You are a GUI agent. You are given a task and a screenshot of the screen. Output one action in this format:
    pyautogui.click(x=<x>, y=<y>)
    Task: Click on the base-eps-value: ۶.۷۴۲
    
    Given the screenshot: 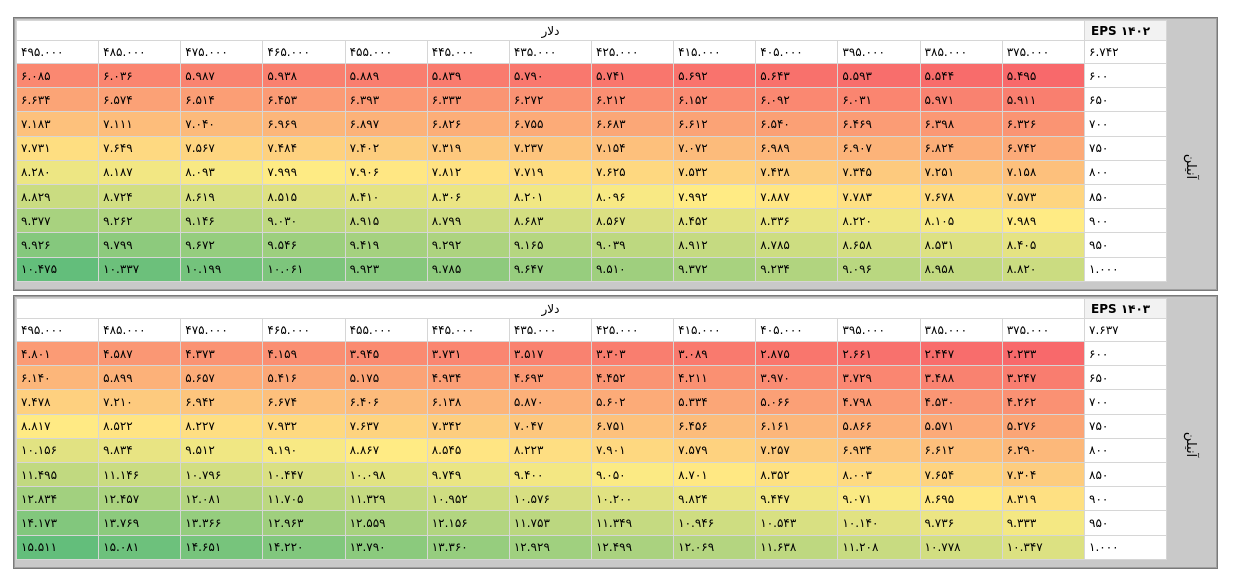 What is the action you would take?
    pyautogui.click(x=1125, y=52)
    